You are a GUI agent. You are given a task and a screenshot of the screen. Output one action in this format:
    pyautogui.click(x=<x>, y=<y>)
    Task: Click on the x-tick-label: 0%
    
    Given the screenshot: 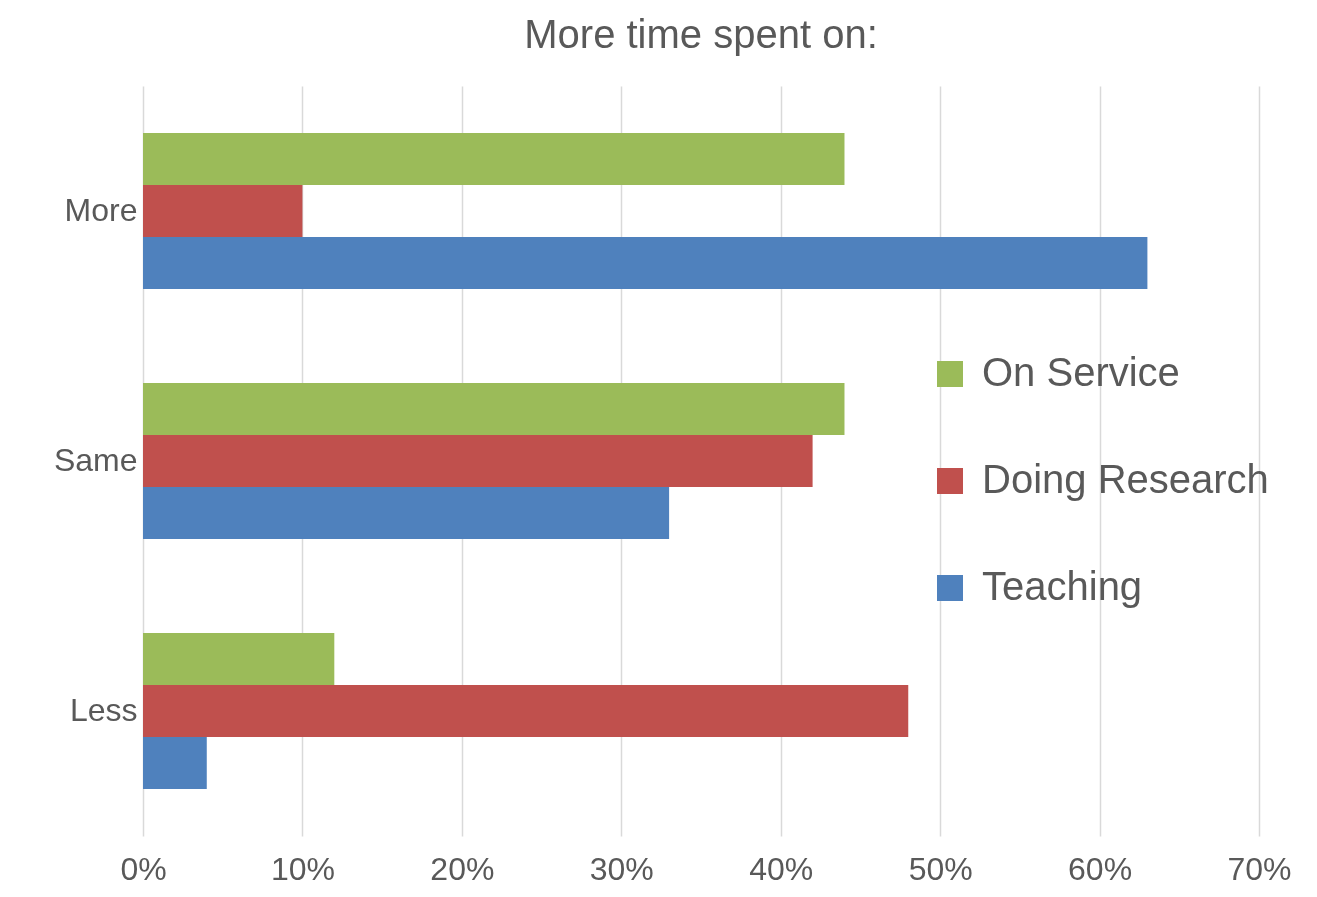 What is the action you would take?
    pyautogui.click(x=143, y=868)
    